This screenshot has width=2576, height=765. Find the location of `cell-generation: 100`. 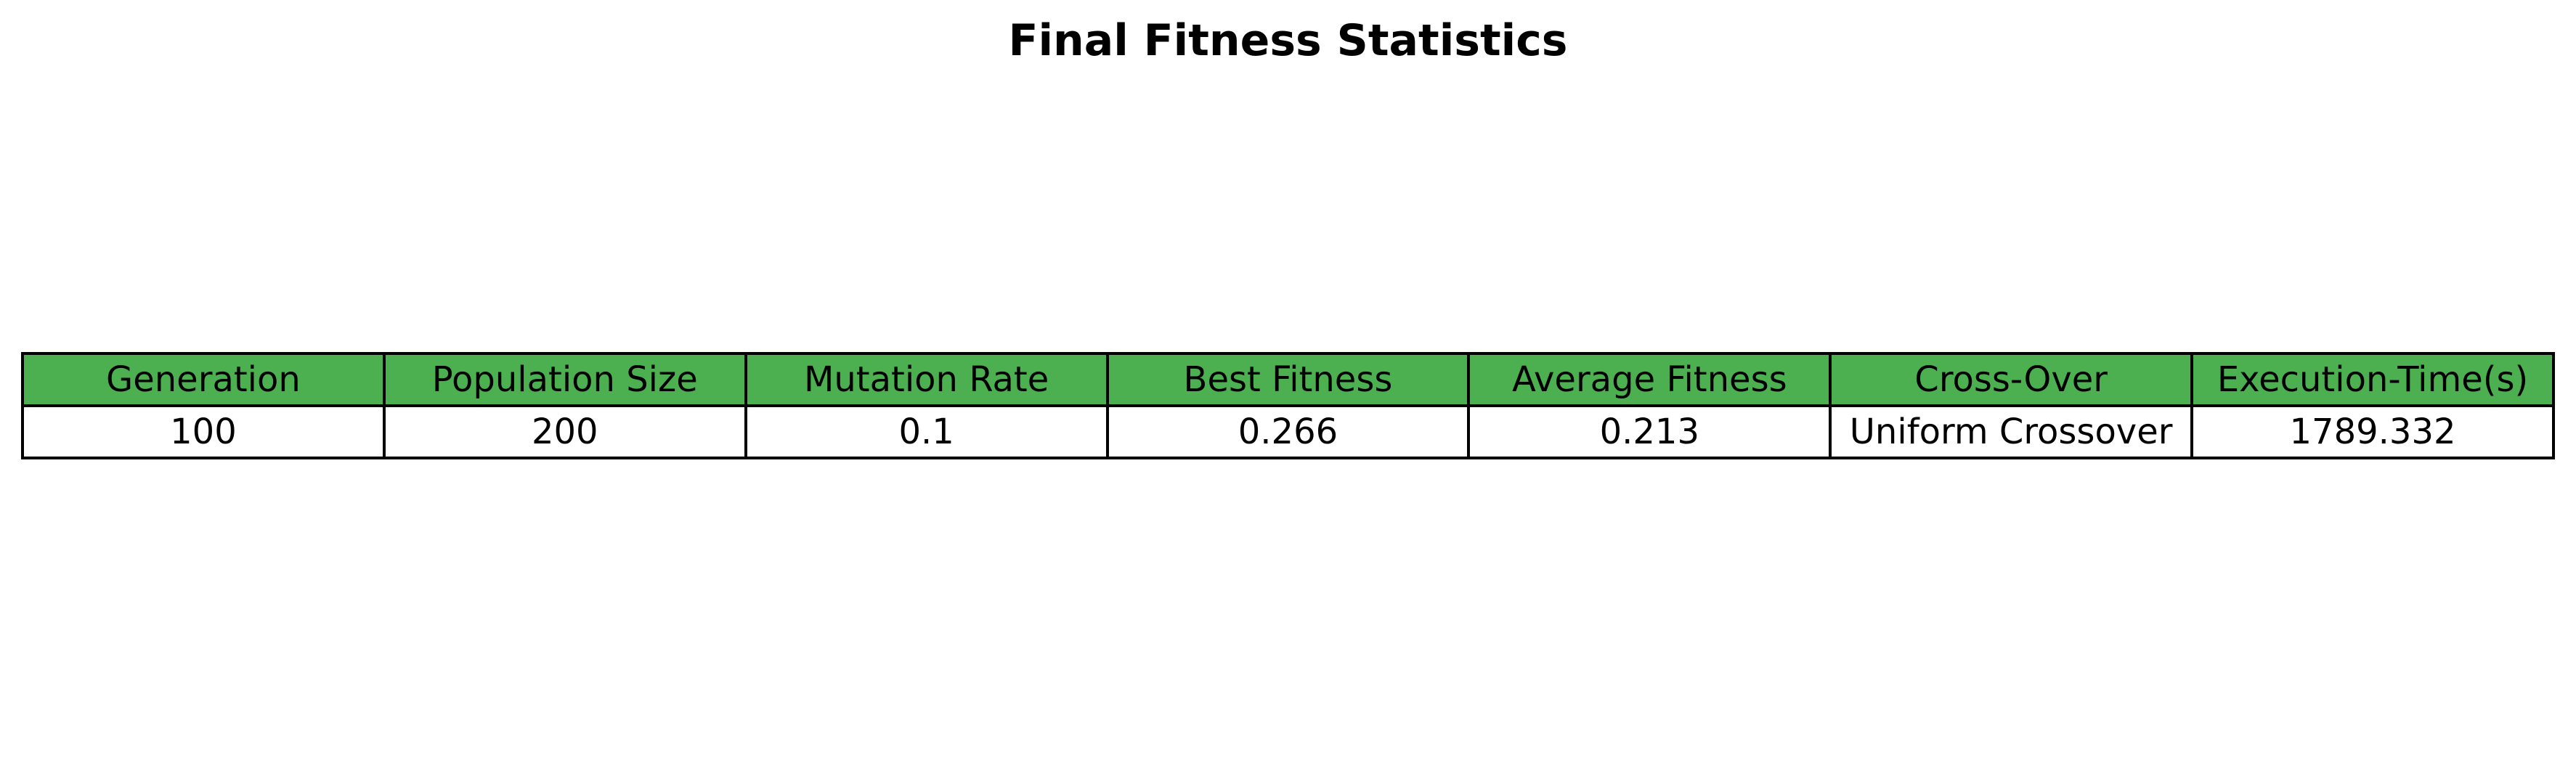

cell-generation: 100 is located at coordinates (203, 431).